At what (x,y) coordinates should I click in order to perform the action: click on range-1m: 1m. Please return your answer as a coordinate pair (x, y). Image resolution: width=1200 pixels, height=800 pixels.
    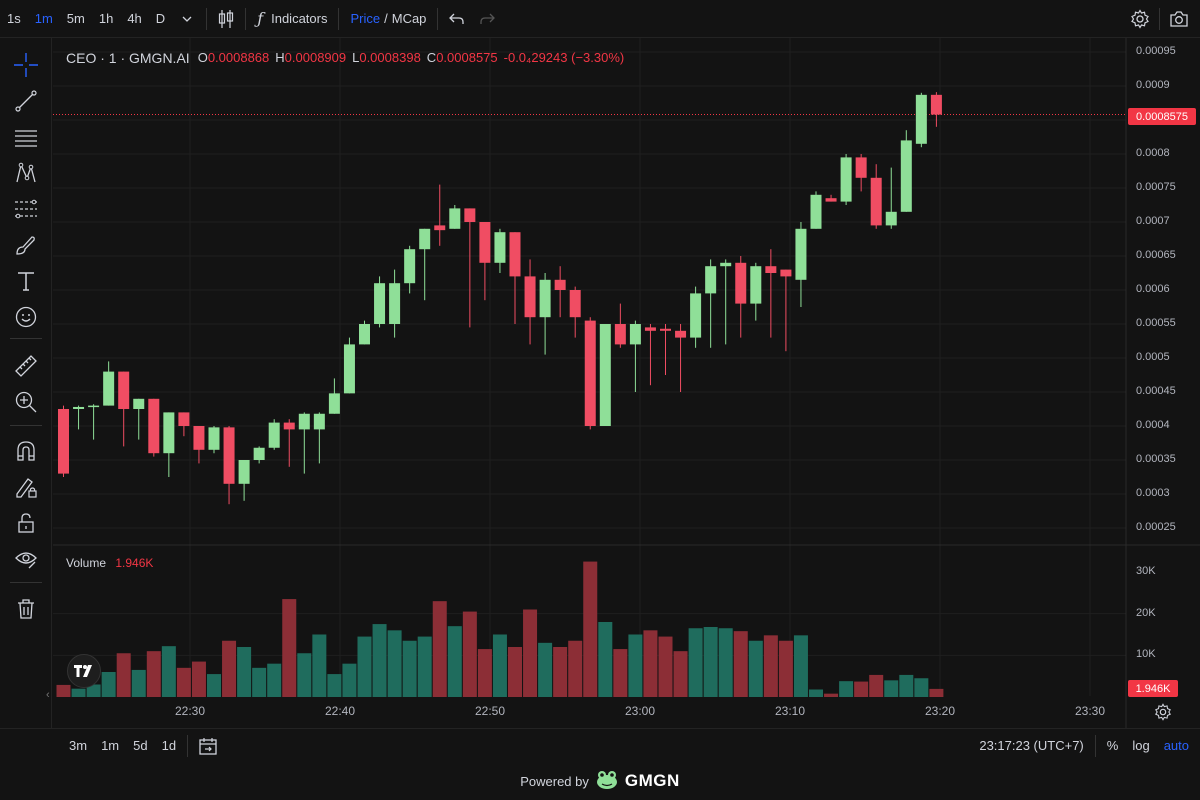
    Looking at the image, I should click on (110, 745).